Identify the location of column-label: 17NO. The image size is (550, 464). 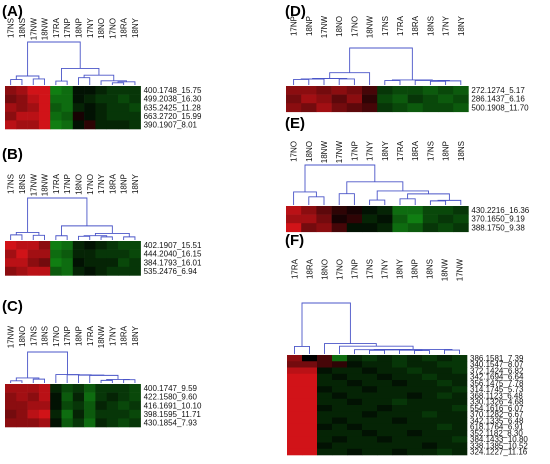
(294, 151).